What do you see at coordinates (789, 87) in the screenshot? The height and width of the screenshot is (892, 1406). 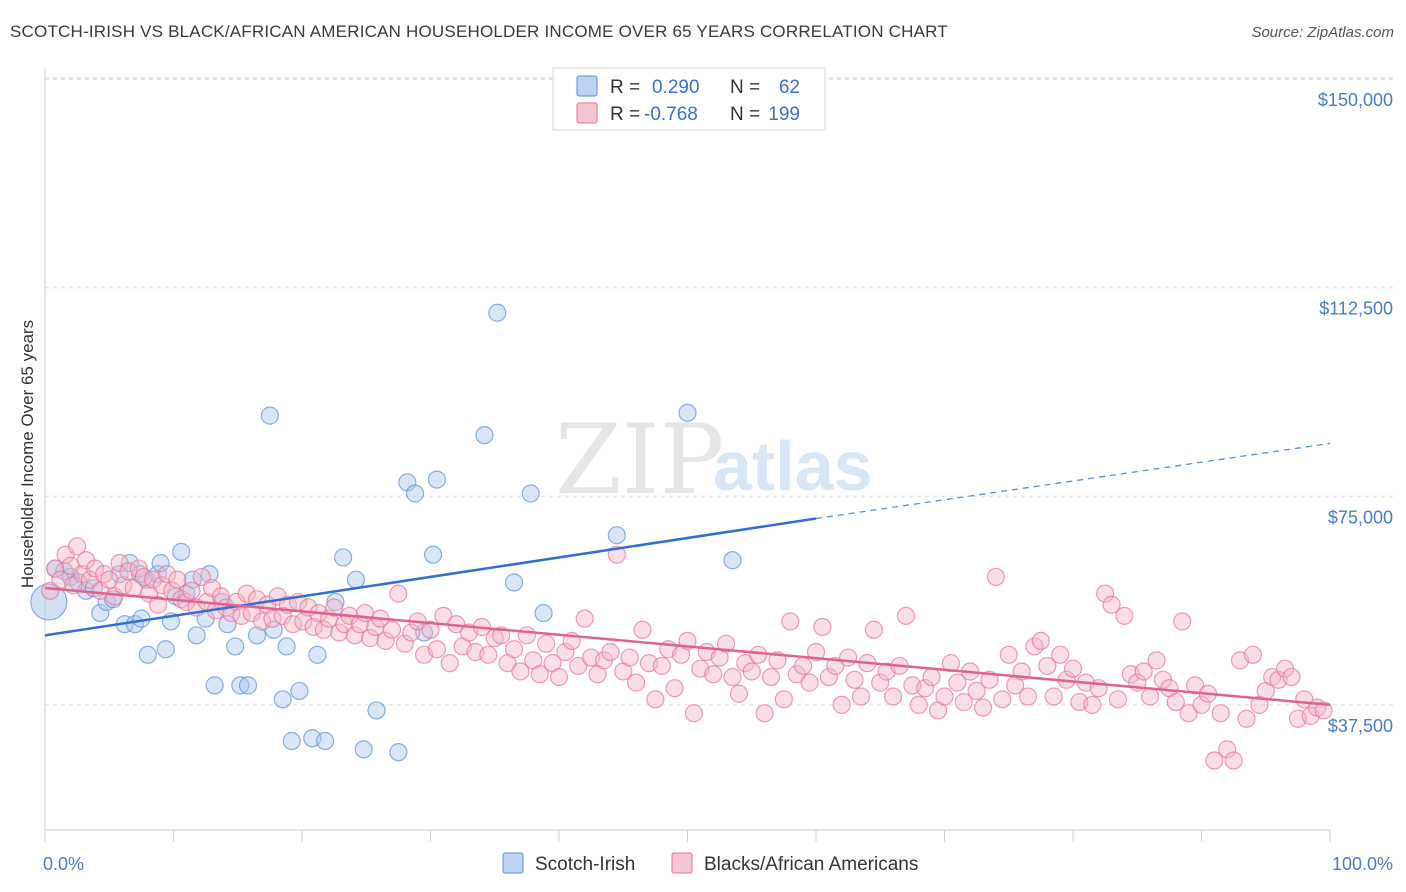 I see `legend-n-value-0: 62` at bounding box center [789, 87].